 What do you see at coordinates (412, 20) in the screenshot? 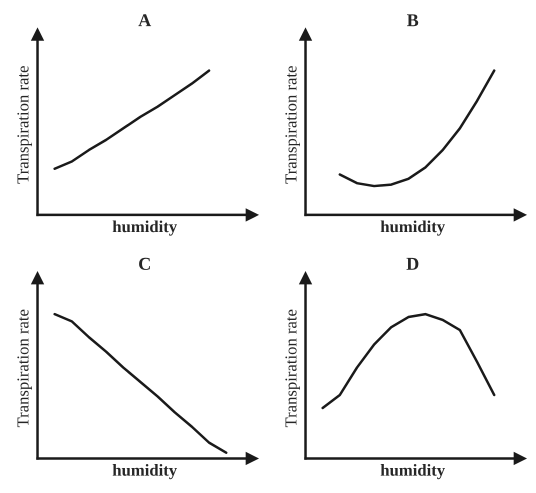
I see `chart-title: B` at bounding box center [412, 20].